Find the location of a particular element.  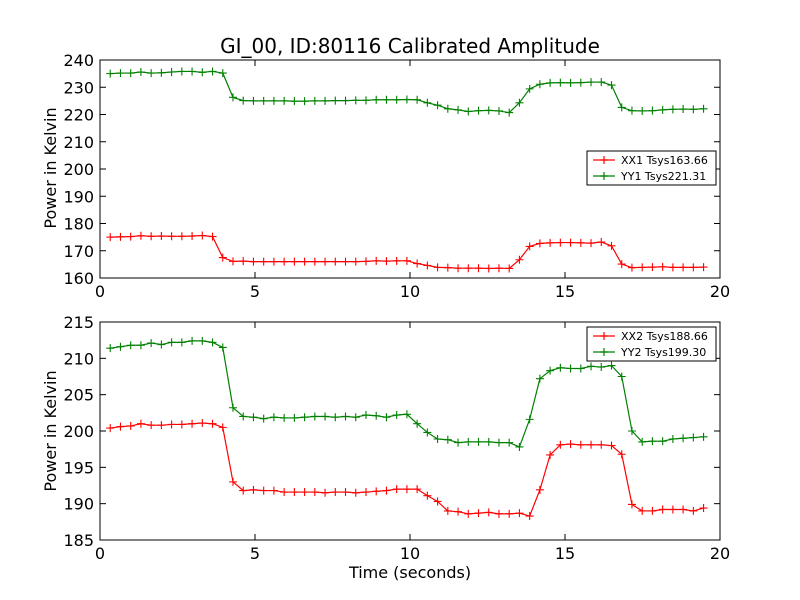

y-tick-label: 170 is located at coordinates (78, 251).